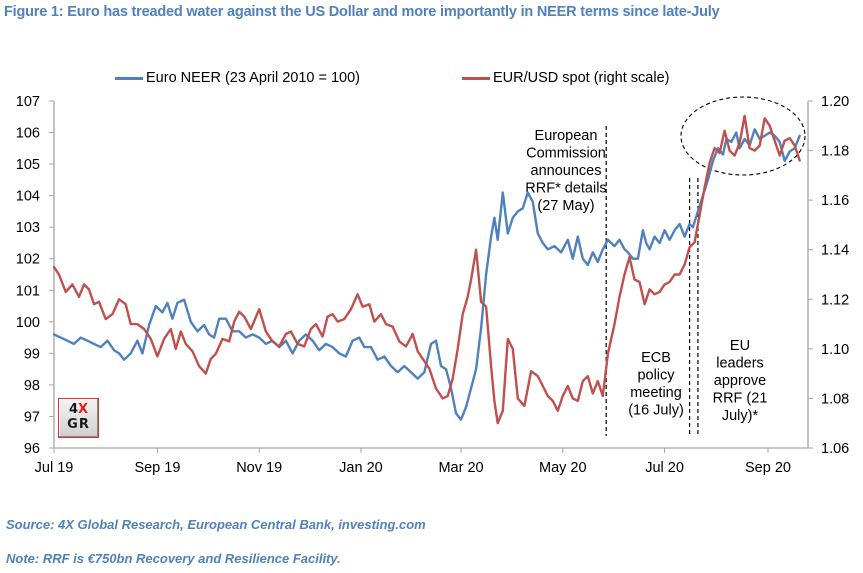  What do you see at coordinates (835, 102) in the screenshot?
I see `y-right-tick-label: 1.20` at bounding box center [835, 102].